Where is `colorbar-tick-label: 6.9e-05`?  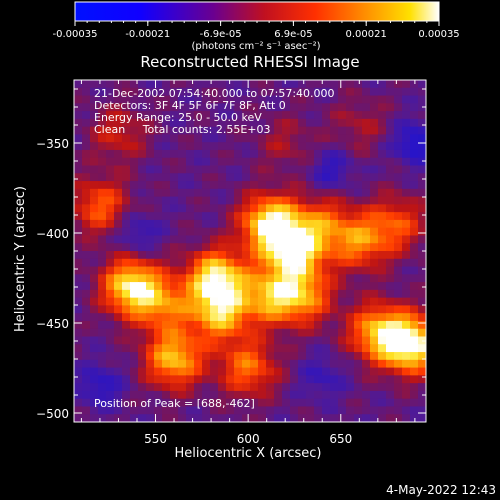 colorbar-tick-label: 6.9e-05 is located at coordinates (293, 34).